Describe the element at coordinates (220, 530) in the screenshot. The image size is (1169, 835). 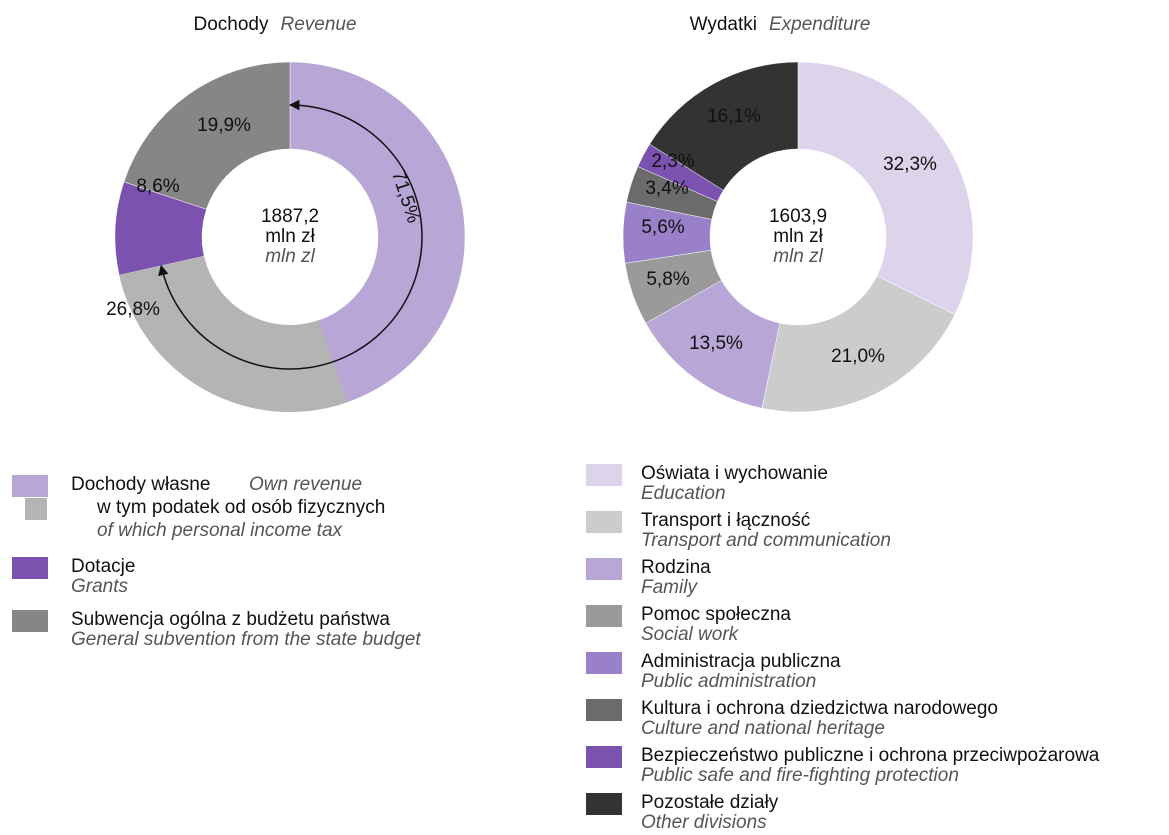
I see `legend-label-en: of which personal income tax` at that location.